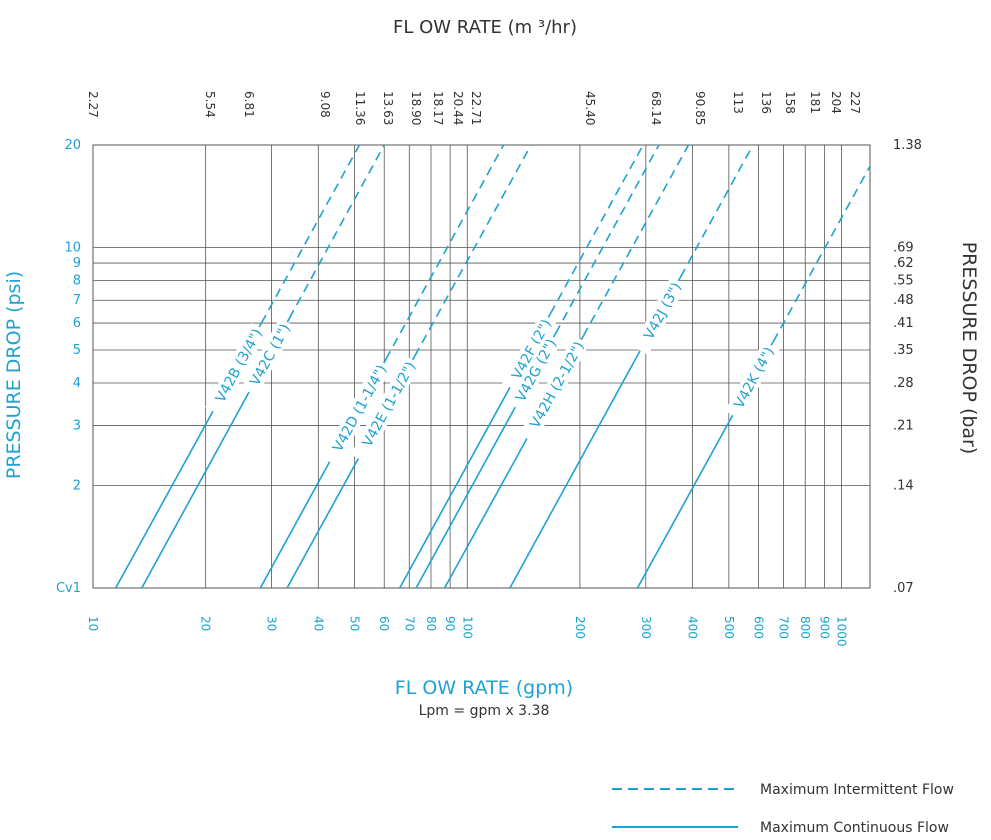 Image resolution: width=991 pixels, height=840 pixels. I want to click on bottom-tick-label: 40, so click(318, 623).